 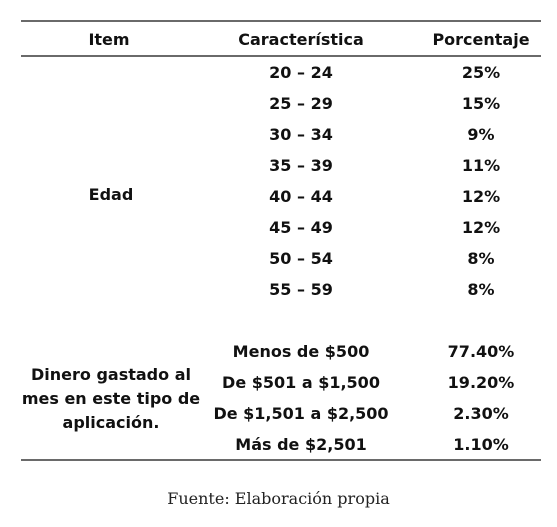 What do you see at coordinates (281, 56) in the screenshot?
I see `header-rule` at bounding box center [281, 56].